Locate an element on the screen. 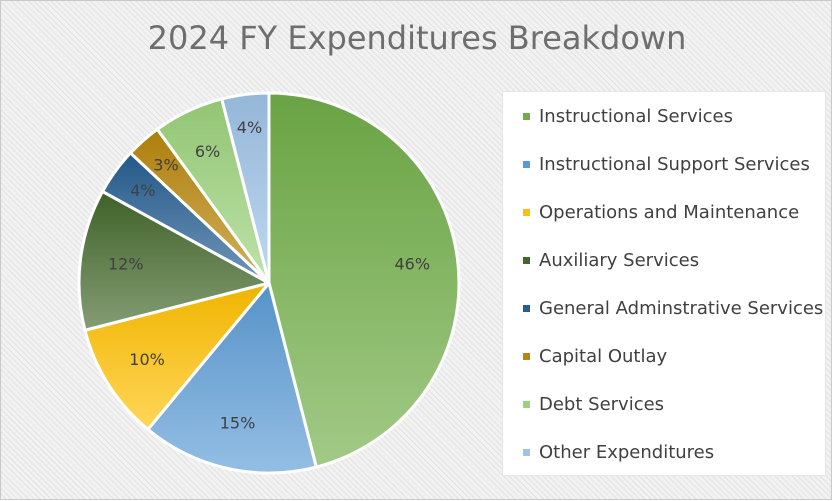 This screenshot has width=832, height=501. legend-item: Instructional Services is located at coordinates (628, 116).